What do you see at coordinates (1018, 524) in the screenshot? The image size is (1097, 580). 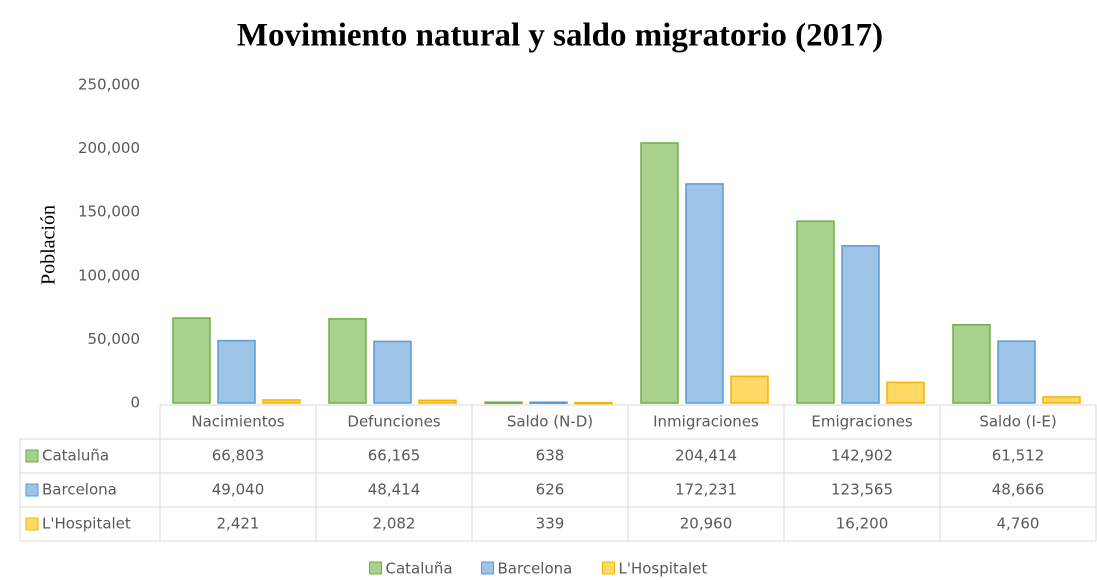 I see `table-cell: 4,760` at bounding box center [1018, 524].